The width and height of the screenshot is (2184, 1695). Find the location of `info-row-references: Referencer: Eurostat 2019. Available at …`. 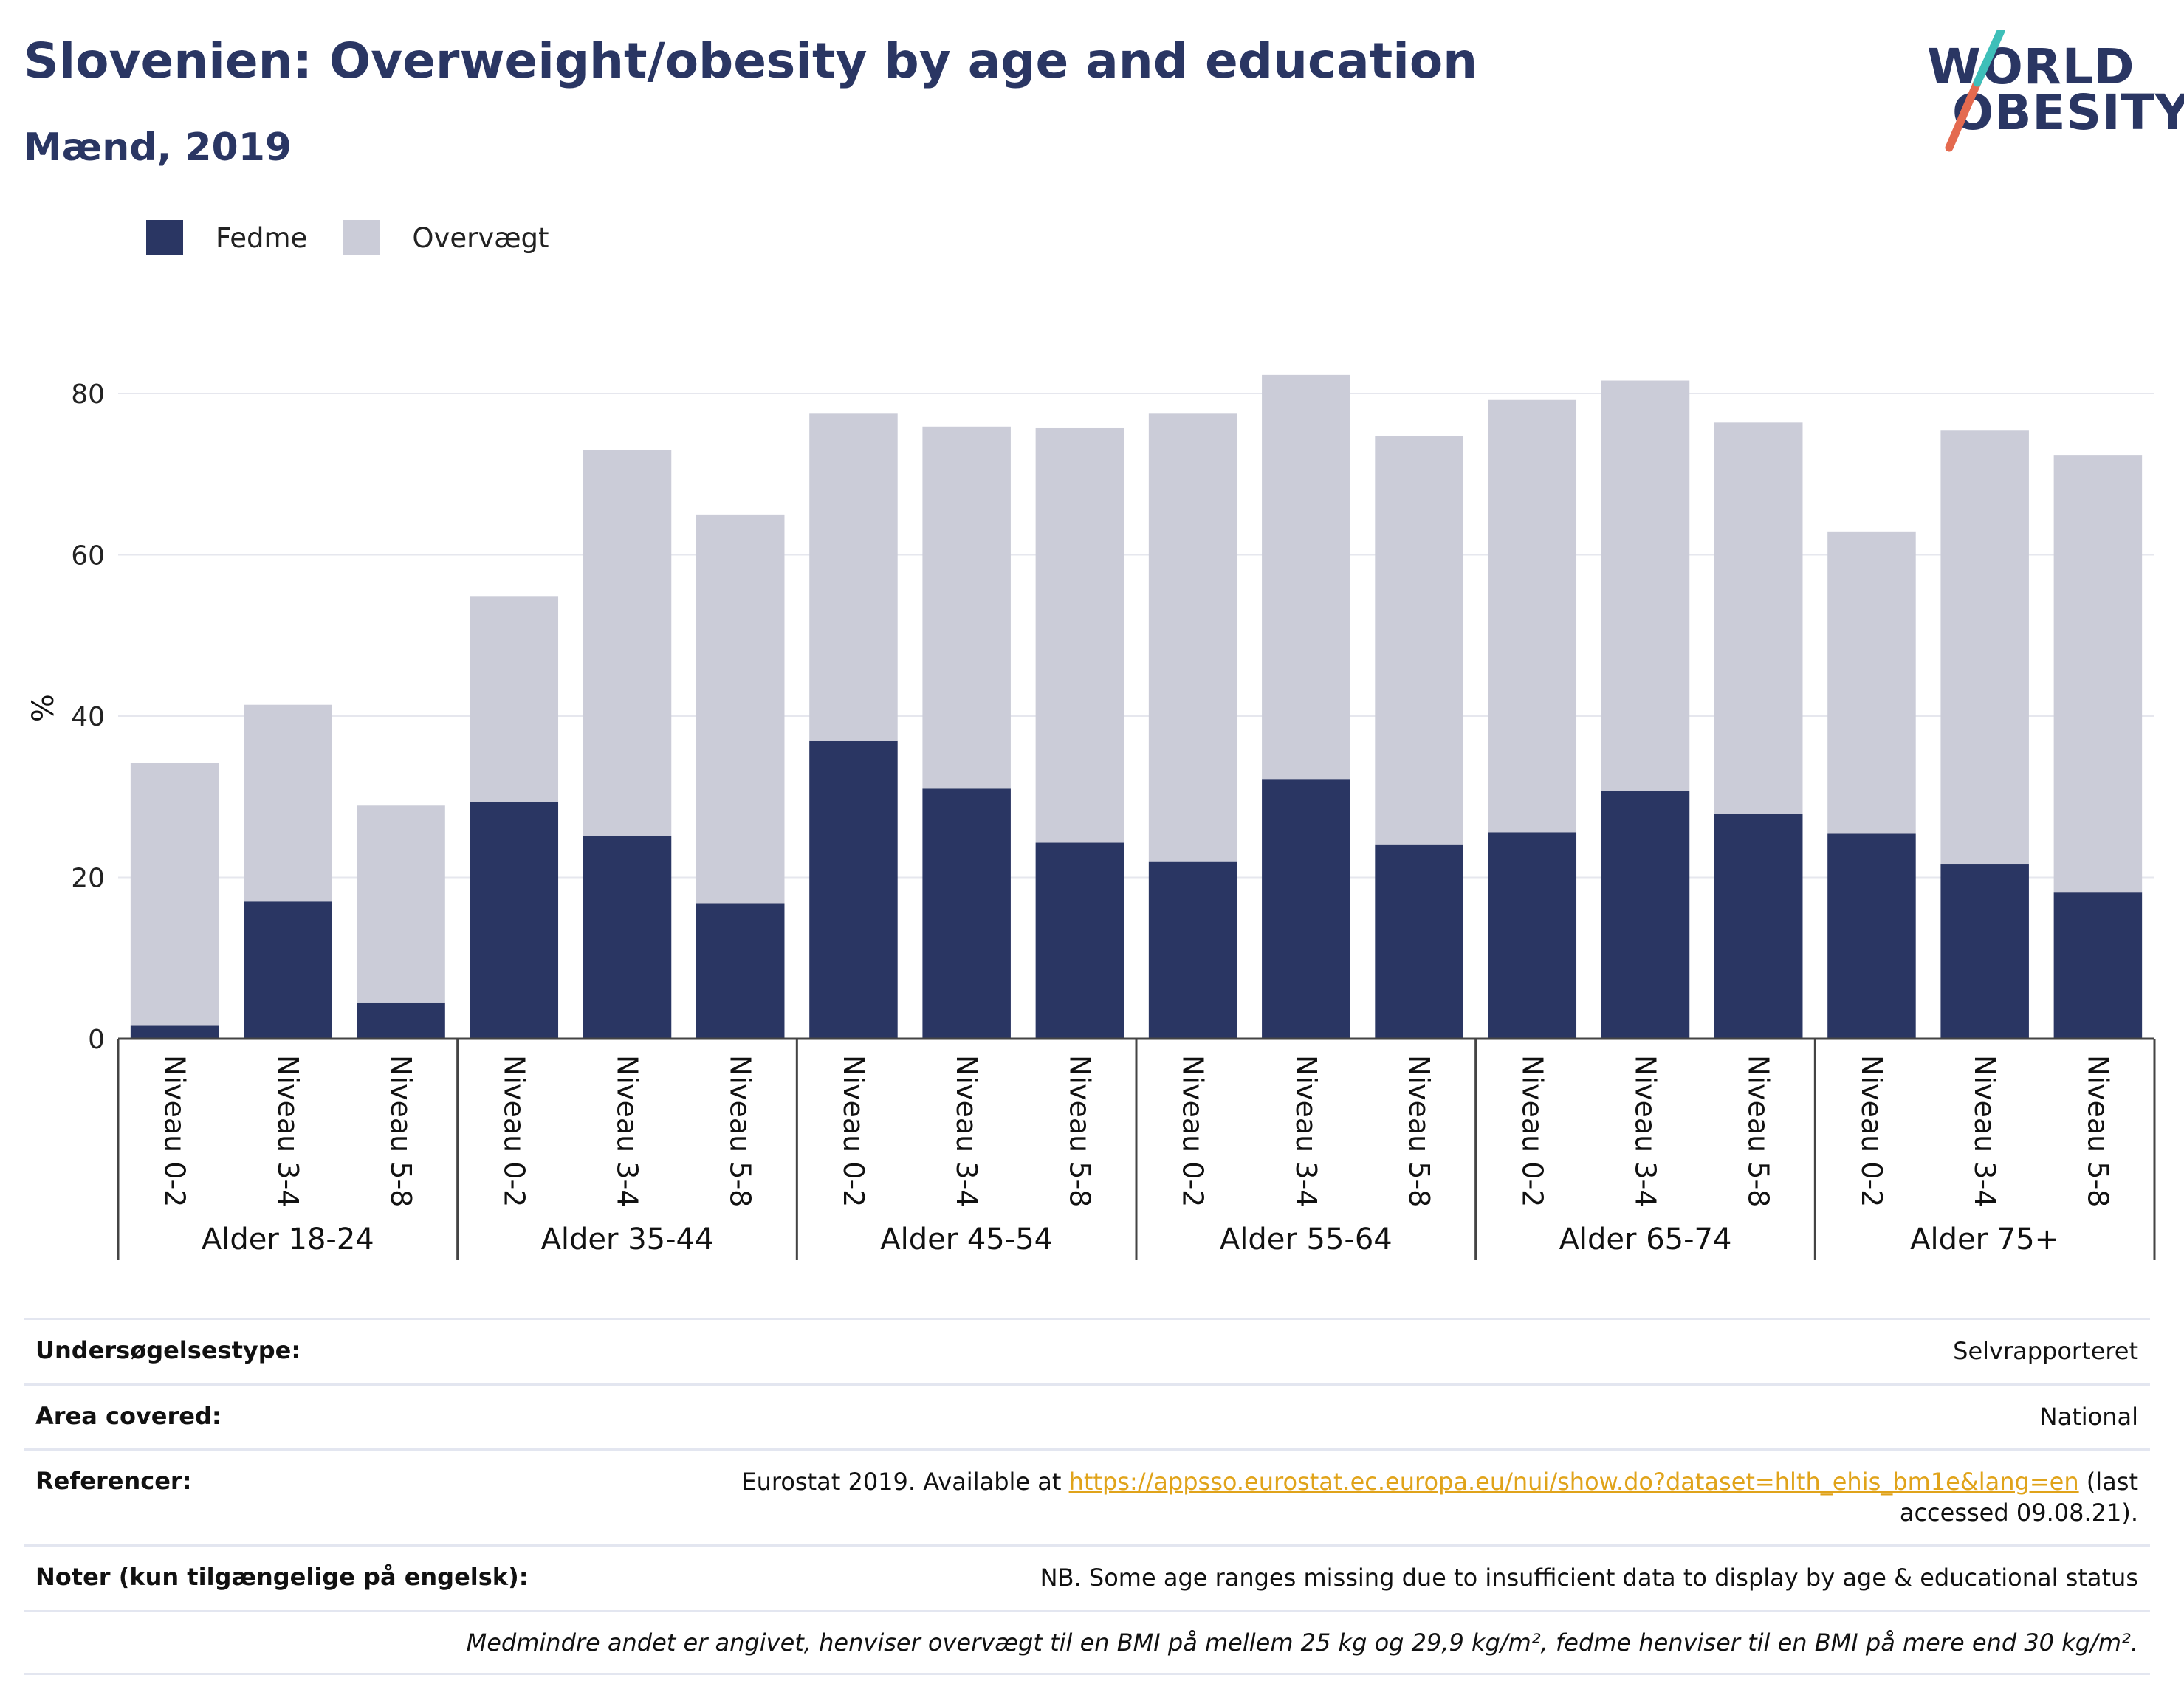

info-row-references: Referencer: Eurostat 2019. Available at … is located at coordinates (1087, 1496).